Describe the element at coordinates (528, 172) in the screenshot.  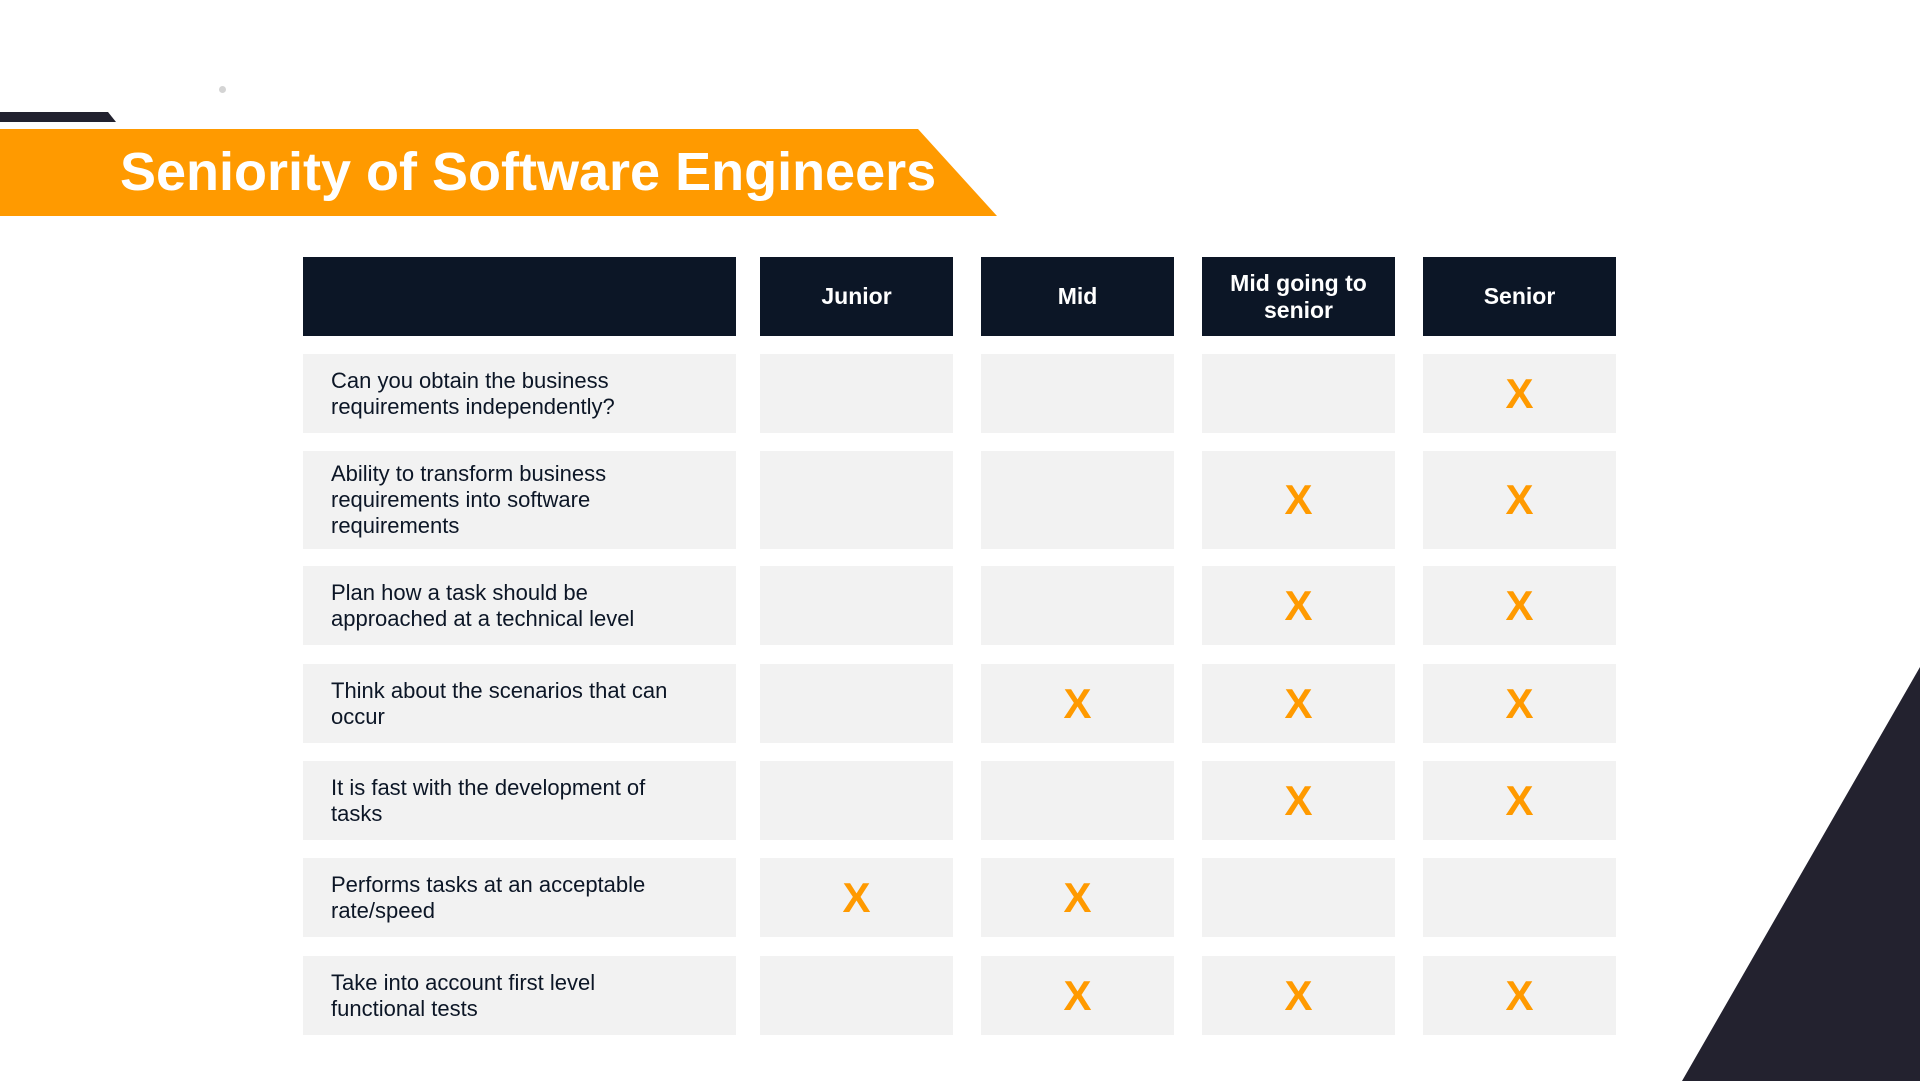
I see `slide-title: Seniority of Software Engineers` at that location.